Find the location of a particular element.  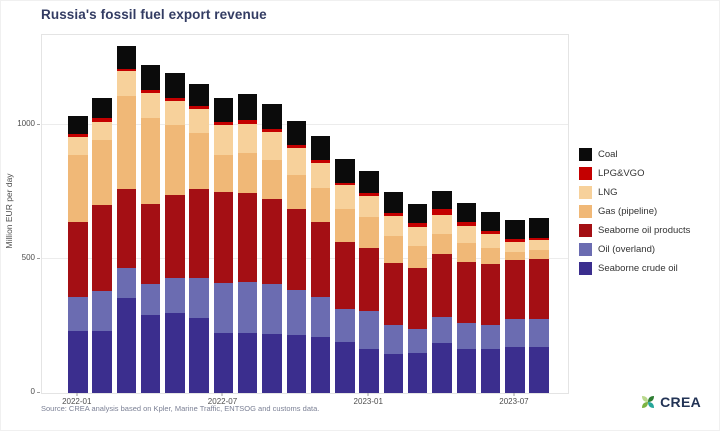

y-tick-label-1000: 1000 is located at coordinates (26, 123).